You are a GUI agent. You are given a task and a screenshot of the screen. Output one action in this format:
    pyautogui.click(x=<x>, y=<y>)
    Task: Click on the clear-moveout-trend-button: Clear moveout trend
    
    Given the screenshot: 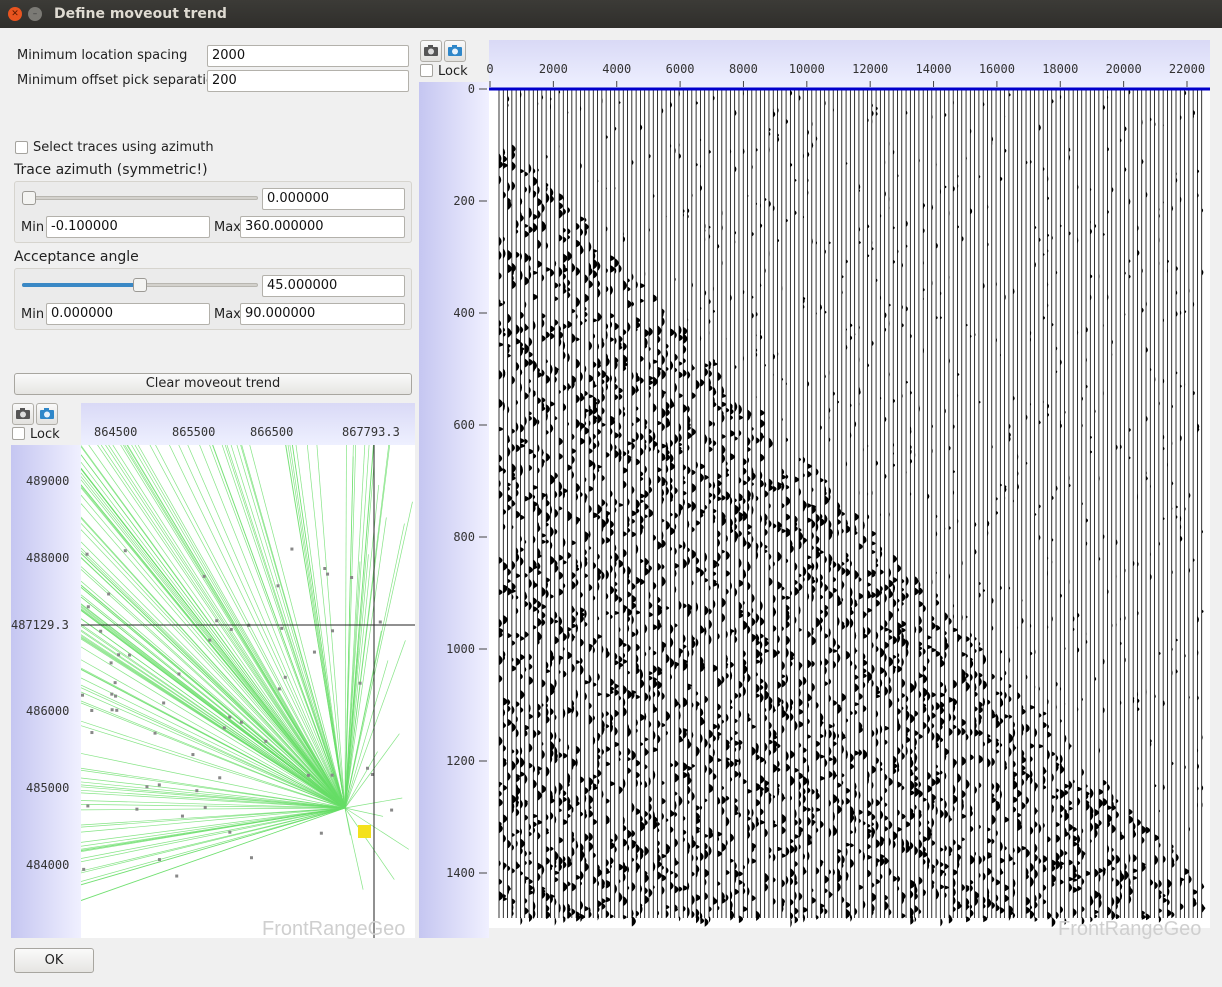 What is the action you would take?
    pyautogui.click(x=213, y=384)
    